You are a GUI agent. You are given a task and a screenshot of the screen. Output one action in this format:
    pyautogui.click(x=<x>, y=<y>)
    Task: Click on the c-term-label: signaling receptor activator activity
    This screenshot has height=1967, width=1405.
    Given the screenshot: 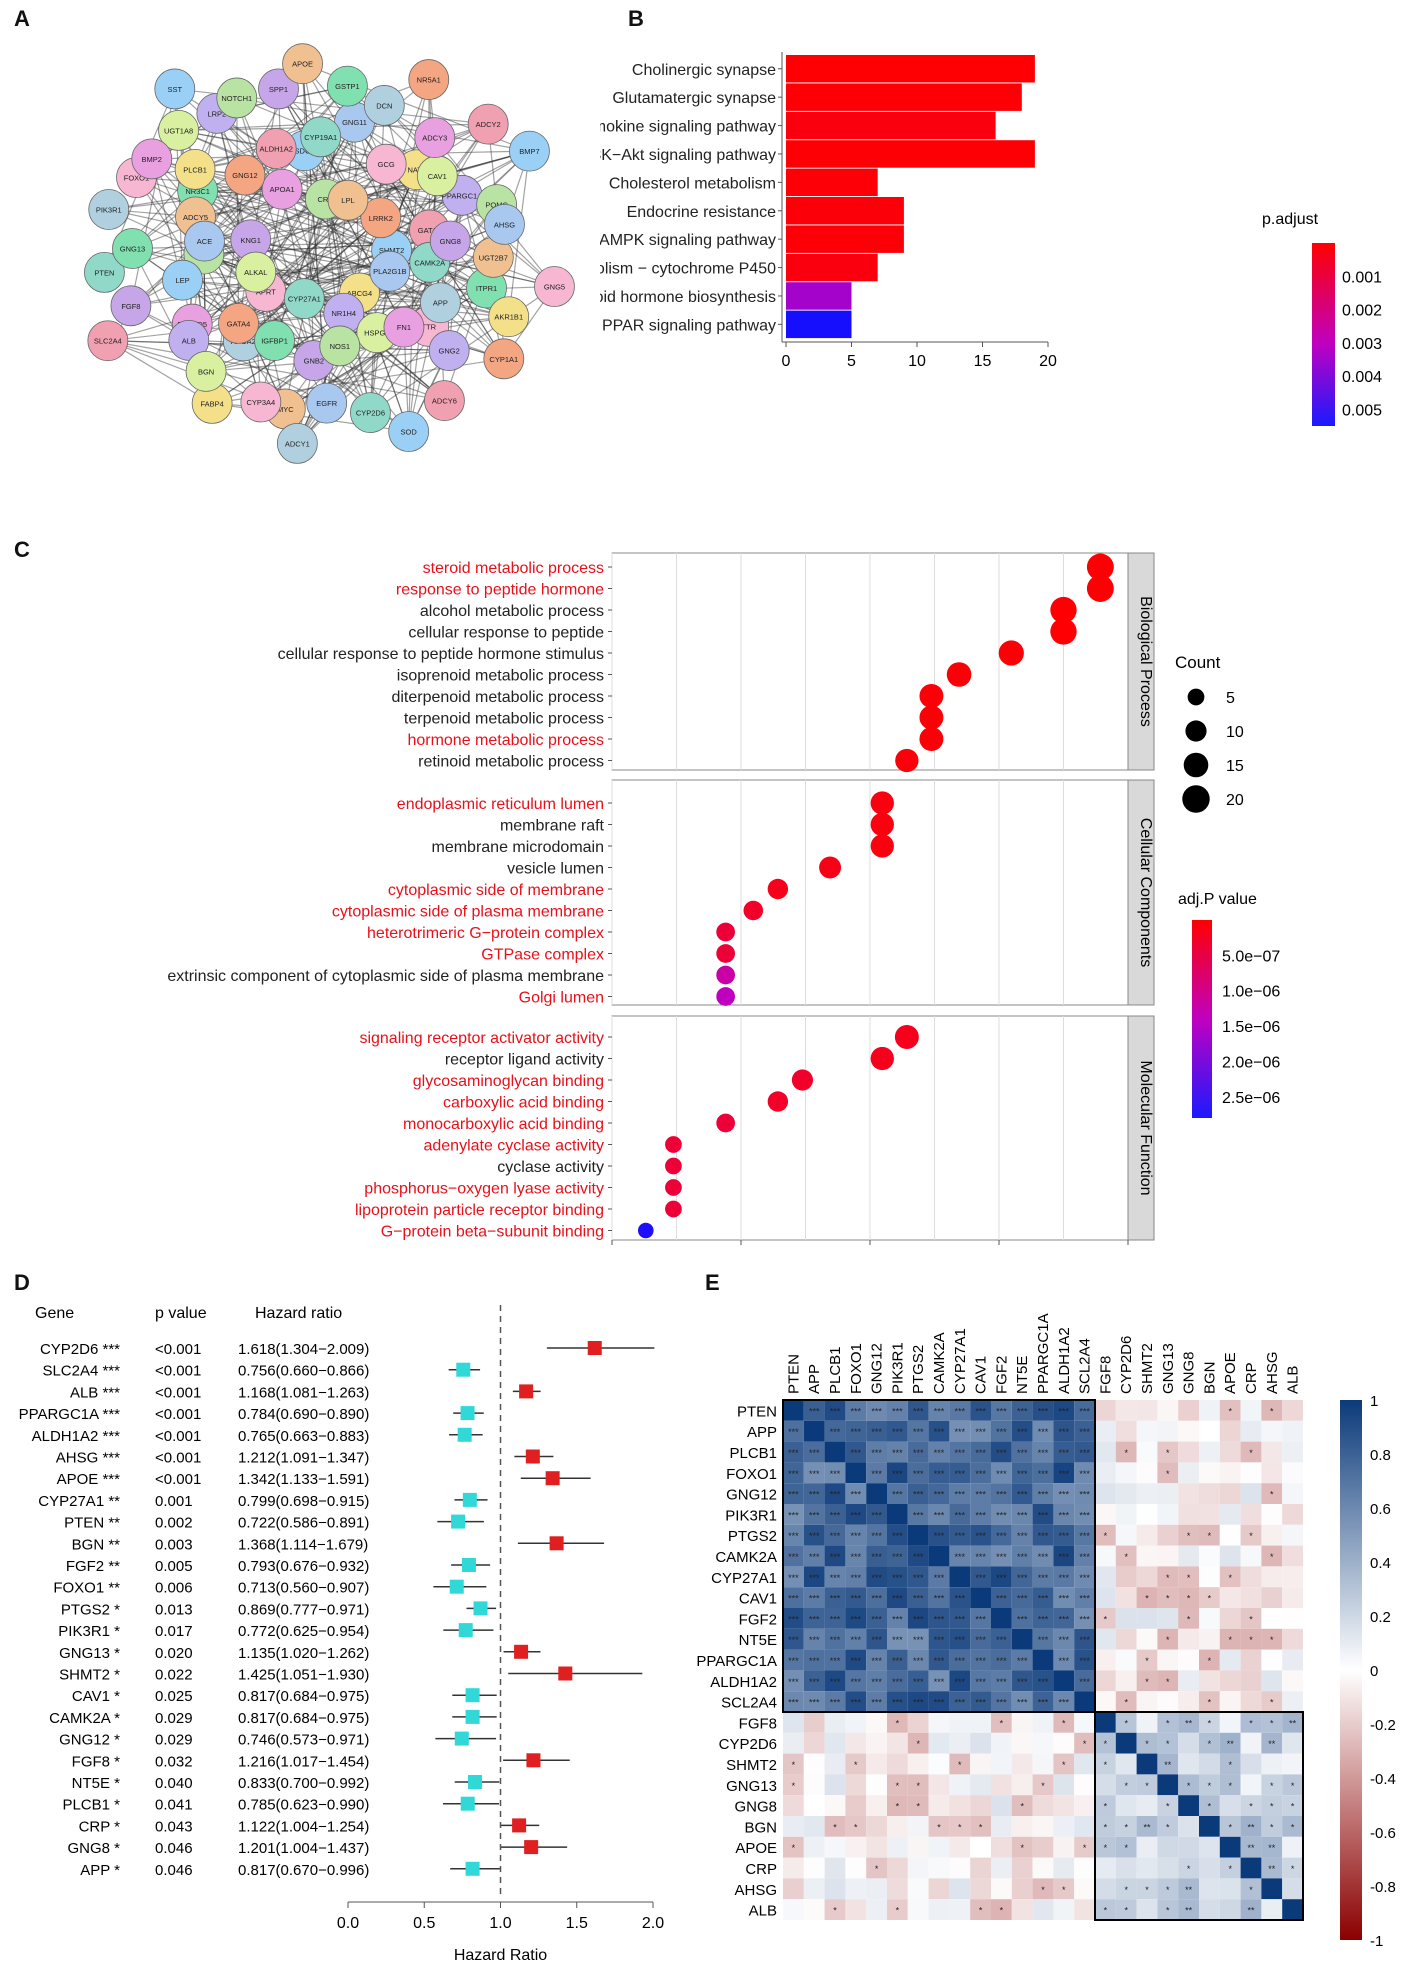 What is the action you would take?
    pyautogui.click(x=481, y=1038)
    